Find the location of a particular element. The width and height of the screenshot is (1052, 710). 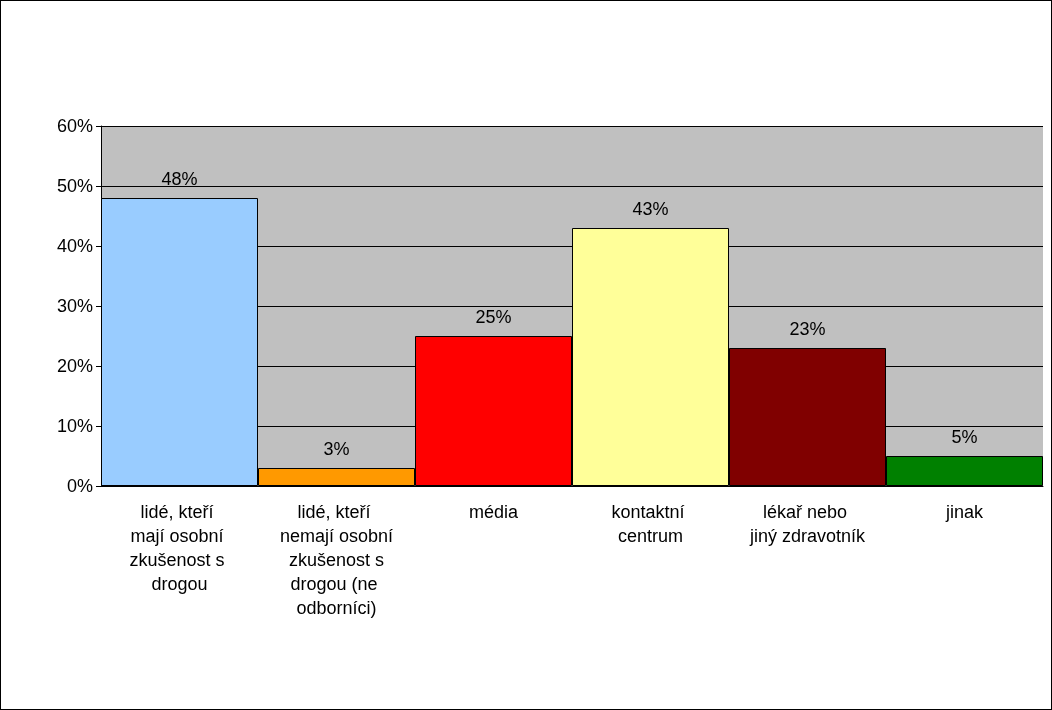

data-label: 3% is located at coordinates (336, 449).